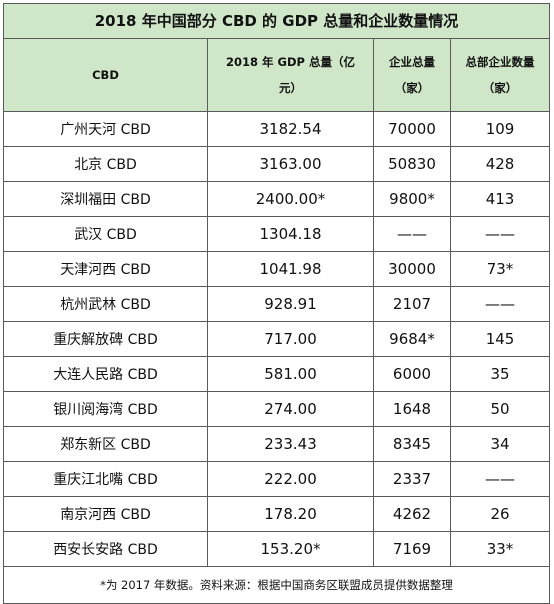 This screenshot has height=604, width=554. I want to click on cell-hq: 428, so click(500, 164).